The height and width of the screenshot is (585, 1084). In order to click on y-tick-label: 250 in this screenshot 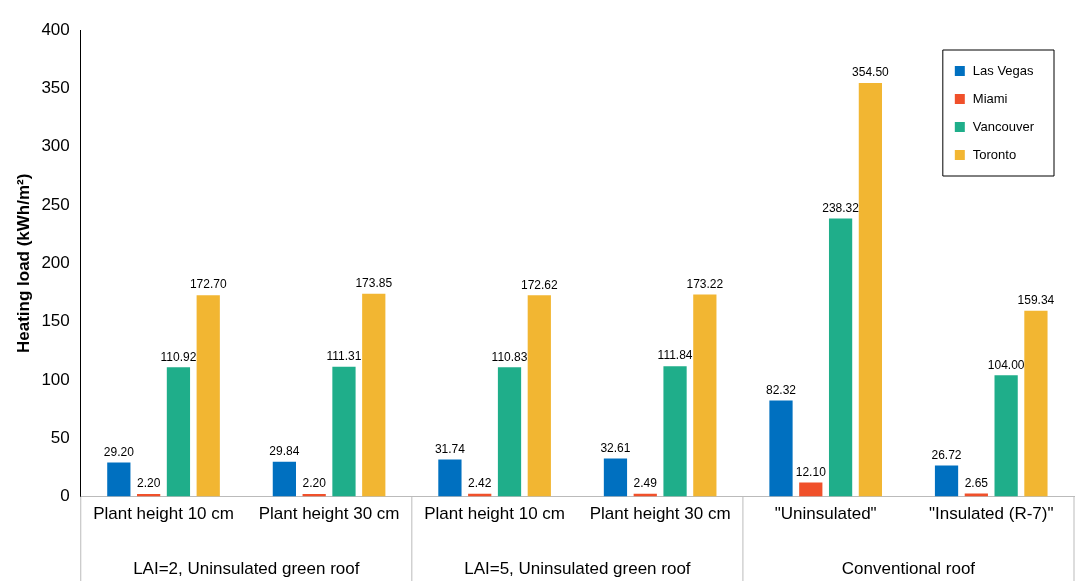, I will do `click(55, 204)`.